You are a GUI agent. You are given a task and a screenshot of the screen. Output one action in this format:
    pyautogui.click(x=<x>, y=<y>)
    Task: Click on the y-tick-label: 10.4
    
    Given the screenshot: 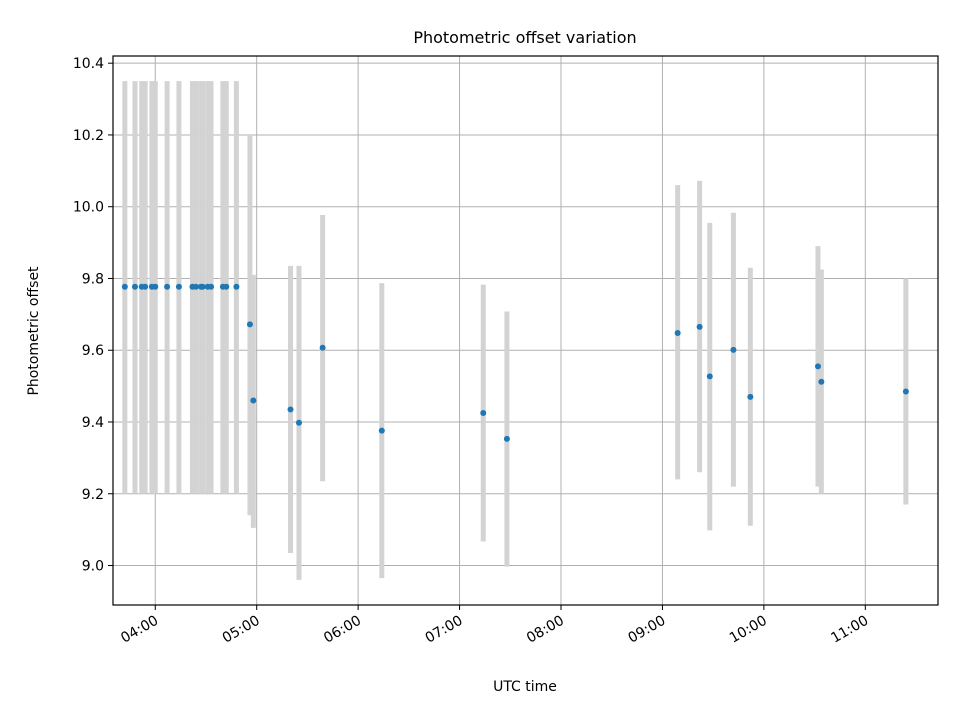 What is the action you would take?
    pyautogui.click(x=88, y=64)
    